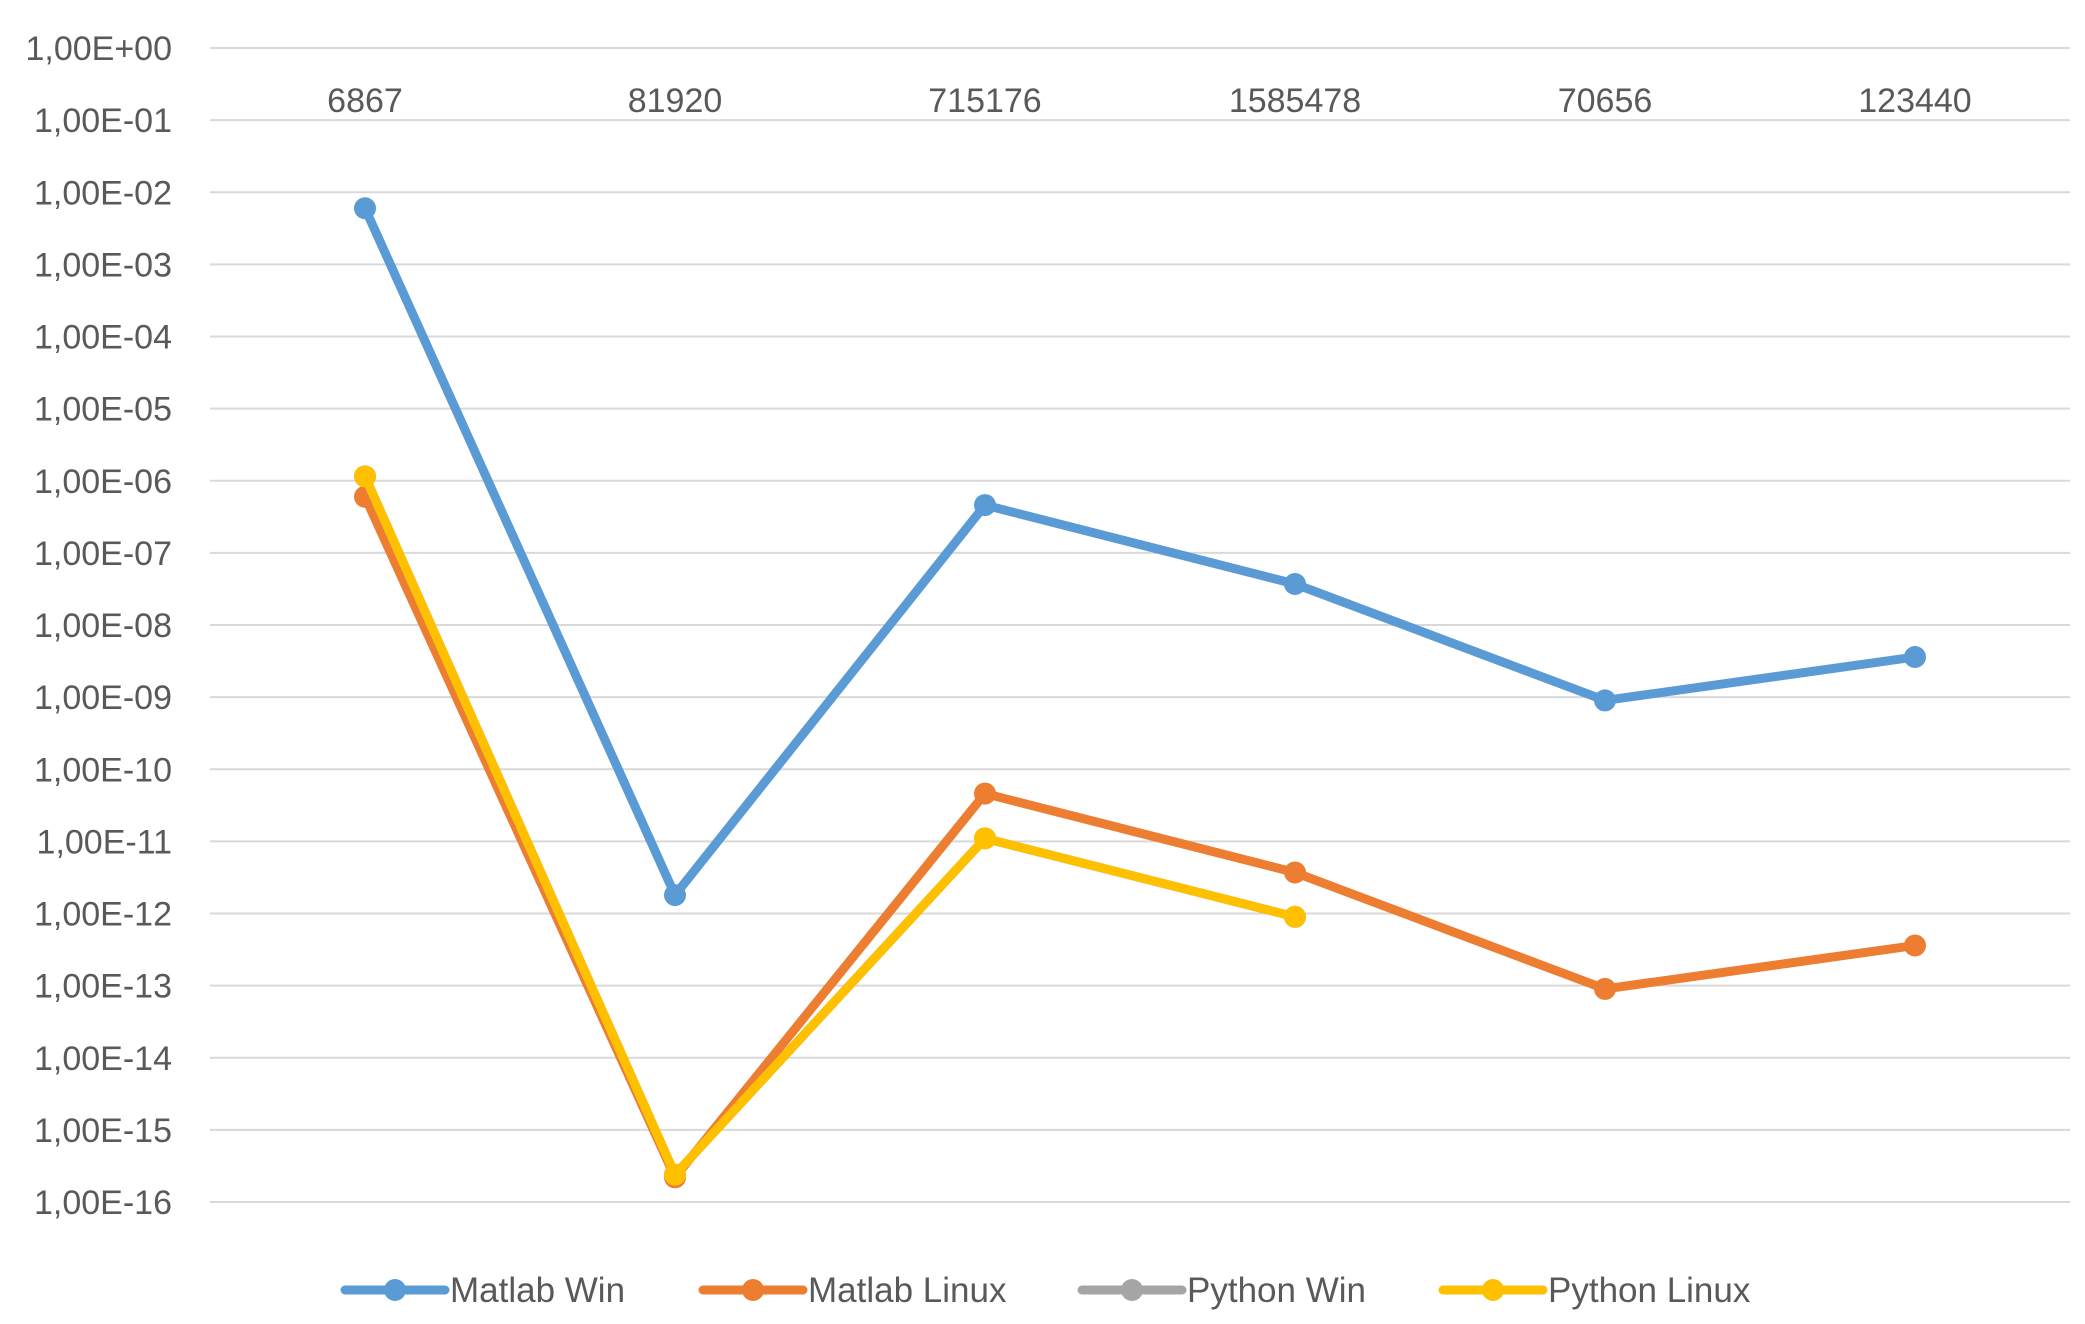 Image resolution: width=2085 pixels, height=1324 pixels. I want to click on y-tick-label: 1,00E-13, so click(103, 987).